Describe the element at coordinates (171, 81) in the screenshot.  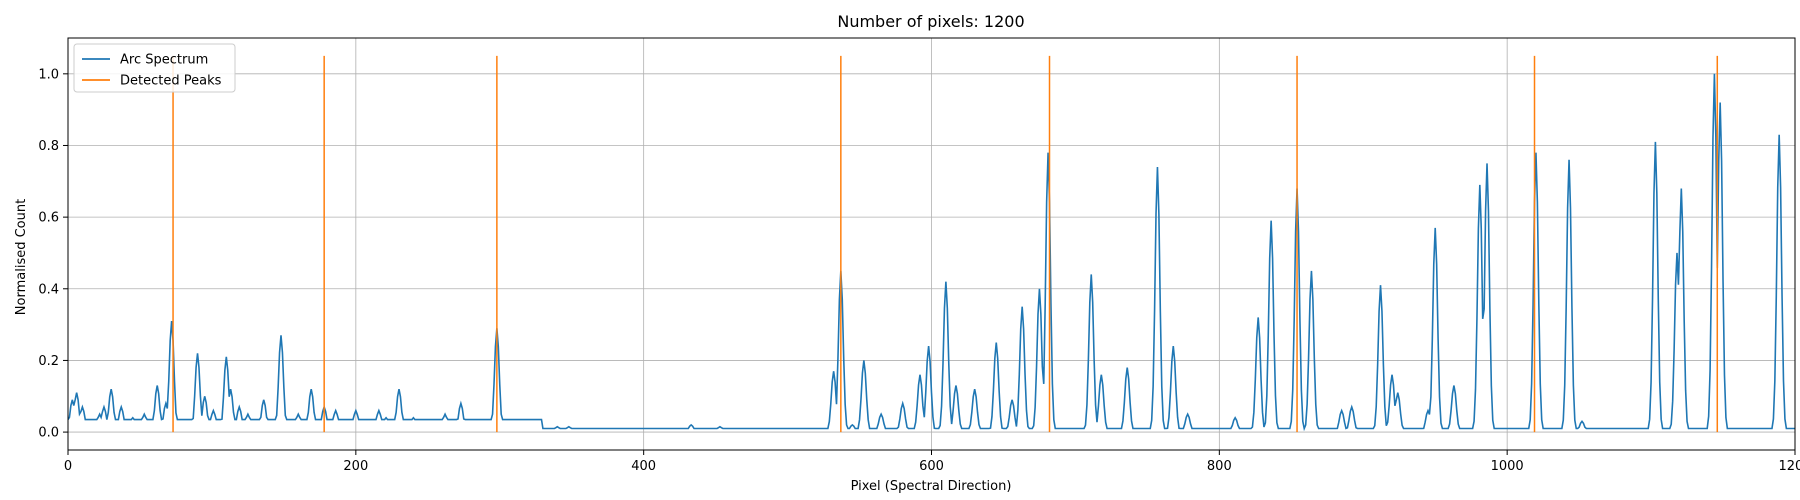
I see `legend-entry: Detected Peaks` at that location.